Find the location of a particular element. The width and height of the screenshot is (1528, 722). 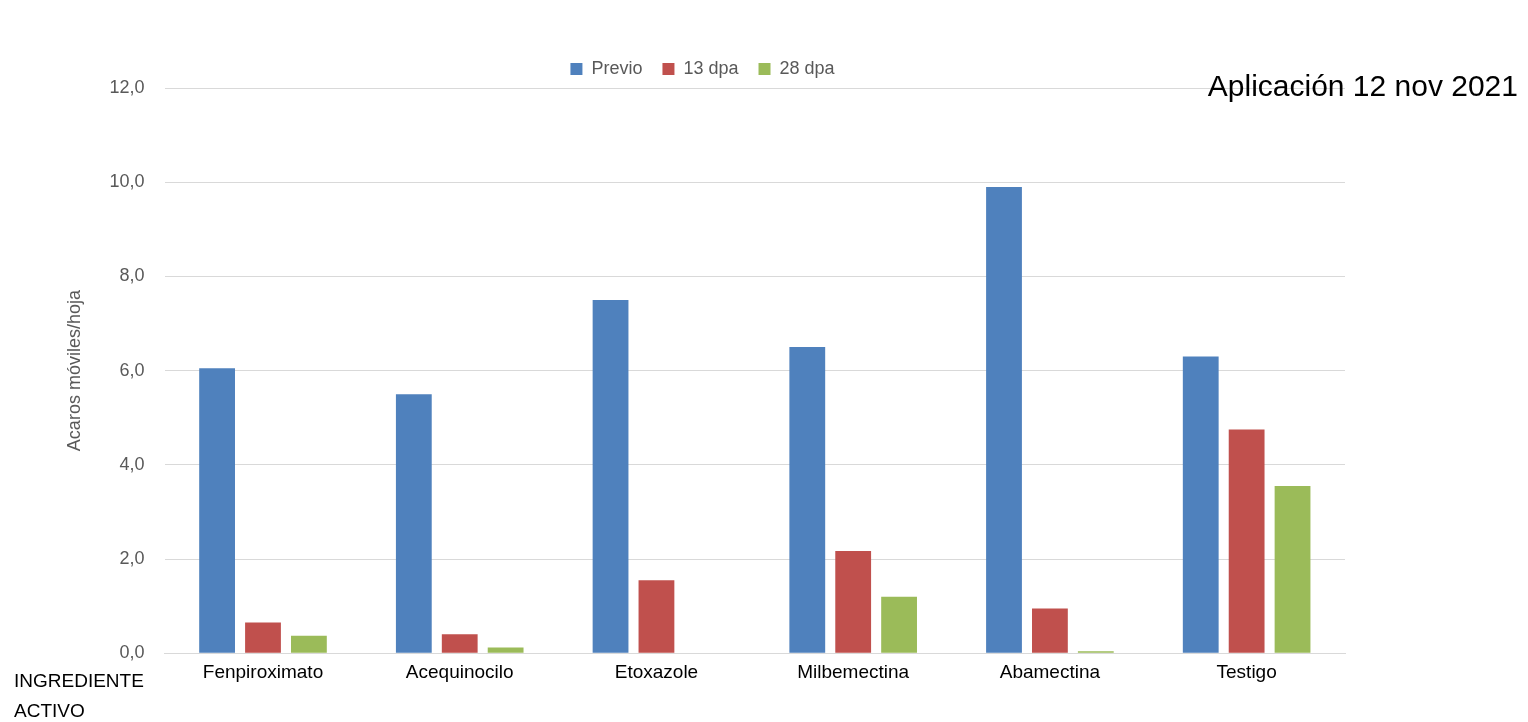

y-tick-label: 8,0 is located at coordinates (132, 275).